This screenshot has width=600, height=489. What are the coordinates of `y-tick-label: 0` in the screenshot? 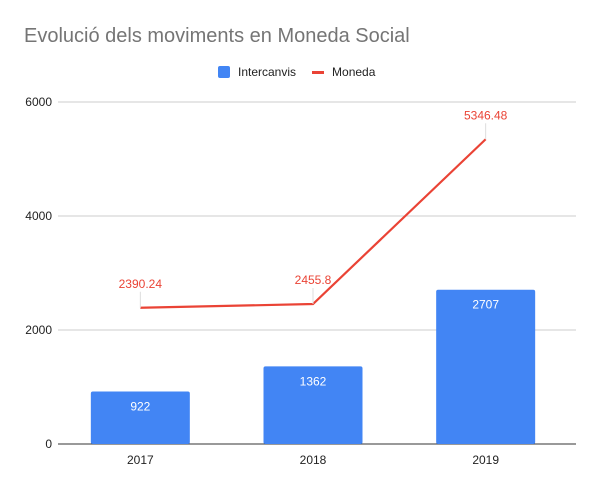 It's located at (48, 444).